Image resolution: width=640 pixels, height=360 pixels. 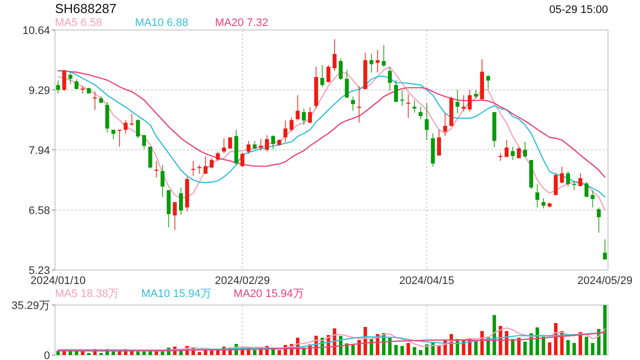 What do you see at coordinates (30, 306) in the screenshot?
I see `y-tick-label: 35.29万` at bounding box center [30, 306].